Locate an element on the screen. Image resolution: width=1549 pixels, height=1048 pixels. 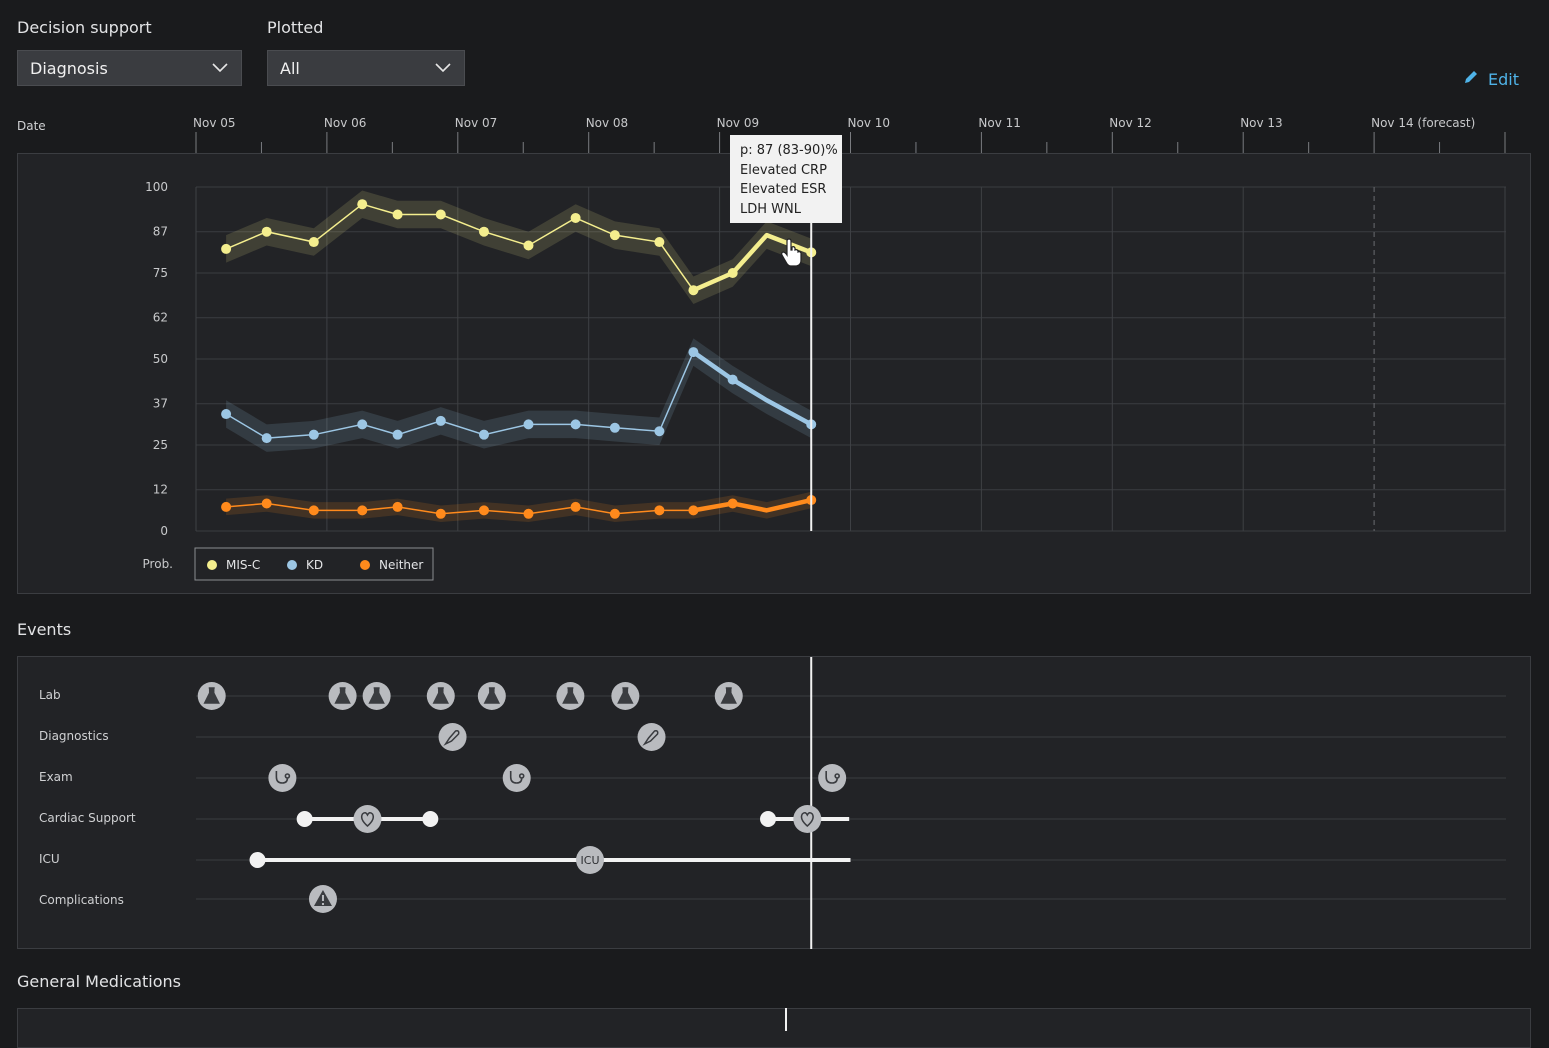
edit-button: Edit is located at coordinates (1490, 79).